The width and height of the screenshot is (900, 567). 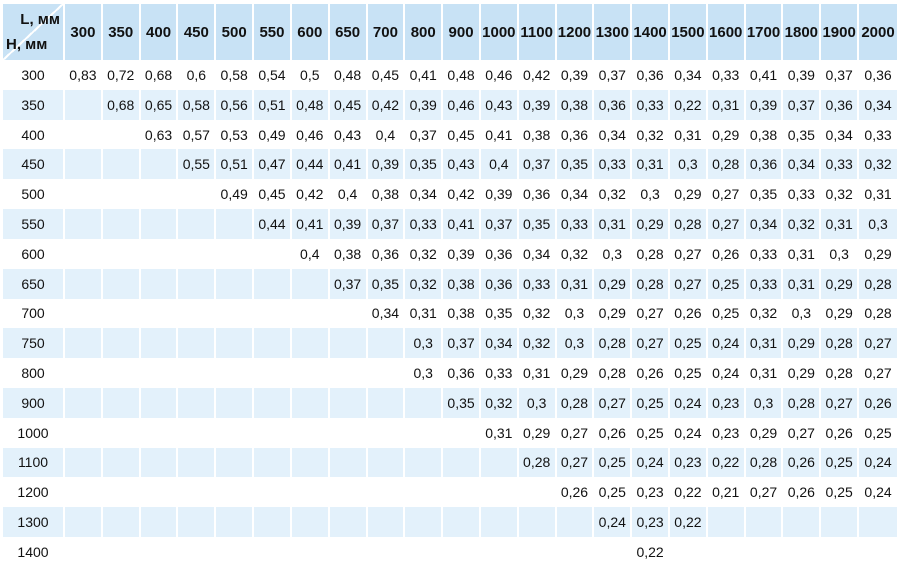 What do you see at coordinates (27, 44) in the screenshot?
I see `row-axis-label: Н, мм` at bounding box center [27, 44].